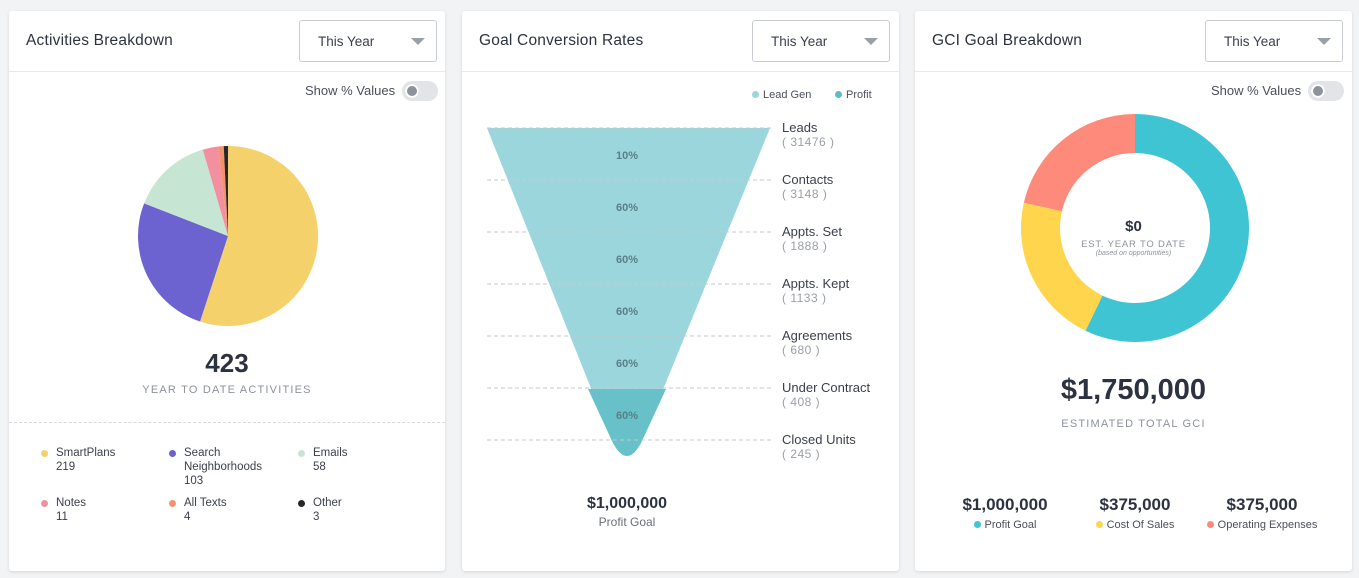 The width and height of the screenshot is (1359, 578). I want to click on legend-item-notes: Notes 11, so click(63, 510).